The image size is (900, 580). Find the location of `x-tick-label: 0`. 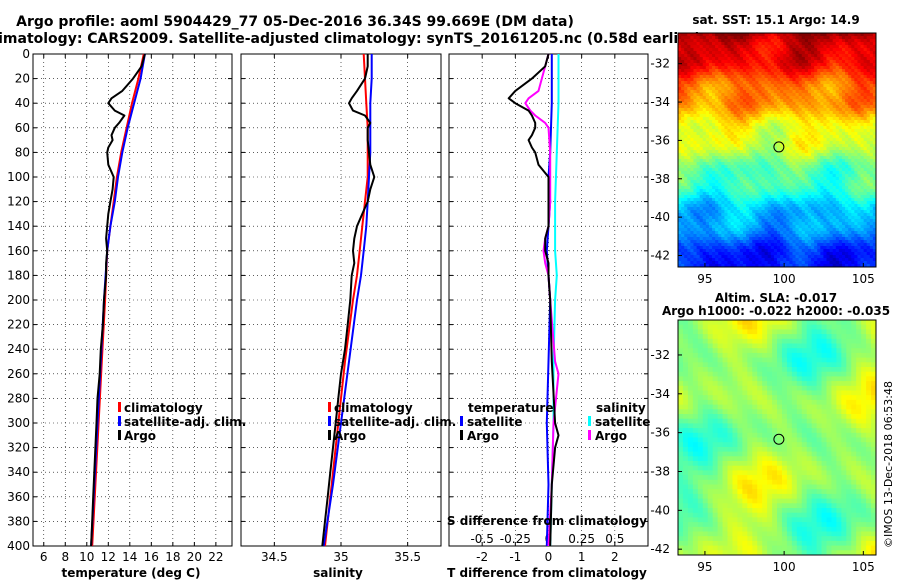

x-tick-label: 0 is located at coordinates (549, 557).